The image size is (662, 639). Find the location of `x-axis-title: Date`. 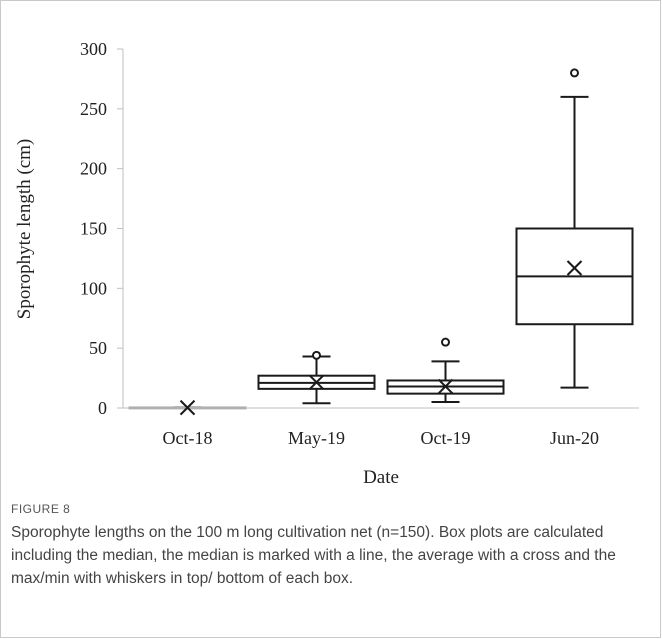

x-axis-title: Date is located at coordinates (381, 477).